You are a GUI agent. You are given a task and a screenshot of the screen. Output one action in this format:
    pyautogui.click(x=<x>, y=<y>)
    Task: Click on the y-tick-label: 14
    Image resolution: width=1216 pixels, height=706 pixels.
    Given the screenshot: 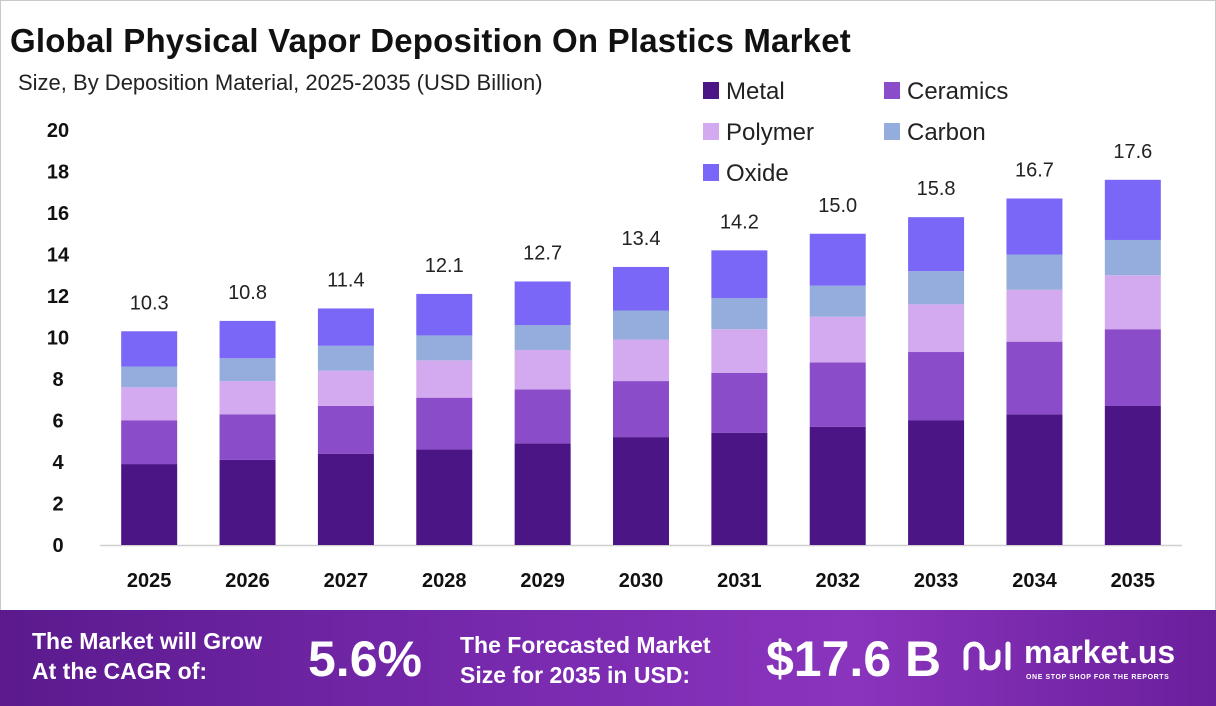 What is the action you would take?
    pyautogui.click(x=58, y=256)
    